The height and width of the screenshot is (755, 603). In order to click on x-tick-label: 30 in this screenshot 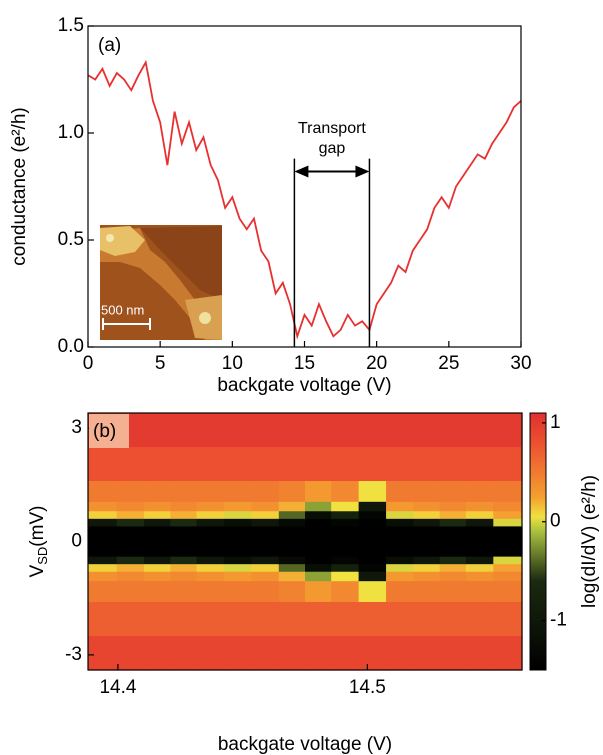, I will do `click(520, 363)`.